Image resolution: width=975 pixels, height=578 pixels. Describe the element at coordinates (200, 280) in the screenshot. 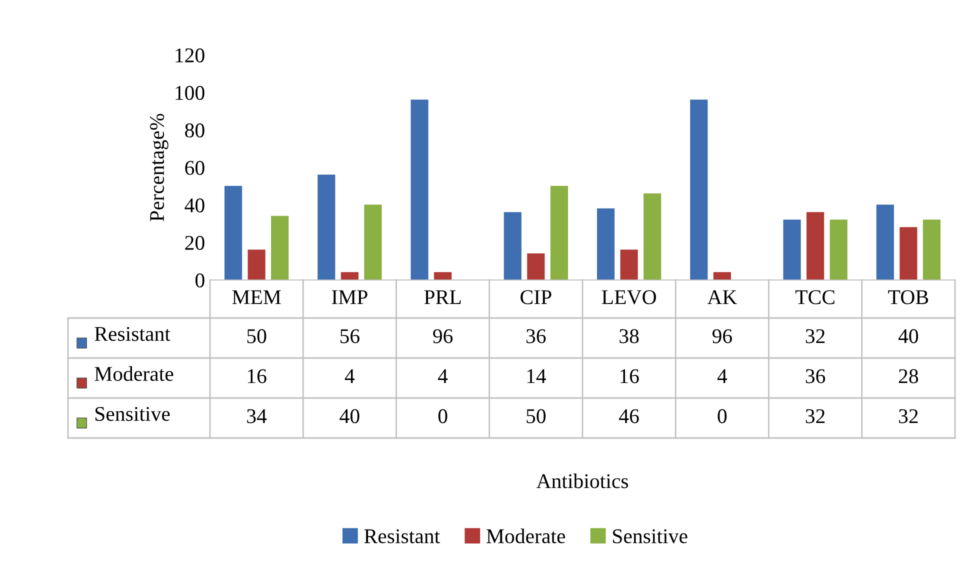

I see `y-tick-label: 0` at that location.